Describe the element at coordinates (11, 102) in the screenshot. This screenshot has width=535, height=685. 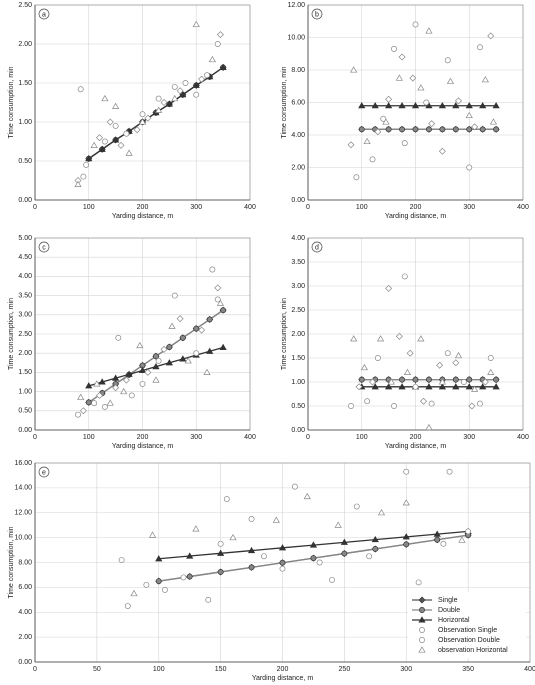
I see `y-axis-label: Time consumption, min` at that location.